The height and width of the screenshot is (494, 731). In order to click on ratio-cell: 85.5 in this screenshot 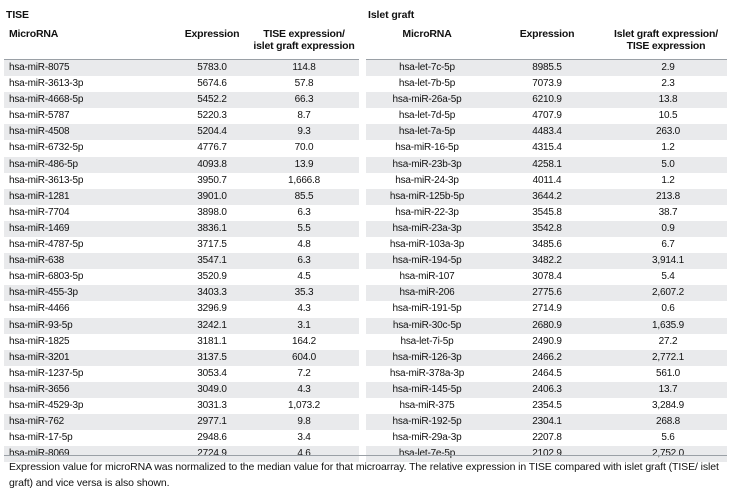, I will do `click(304, 196)`.